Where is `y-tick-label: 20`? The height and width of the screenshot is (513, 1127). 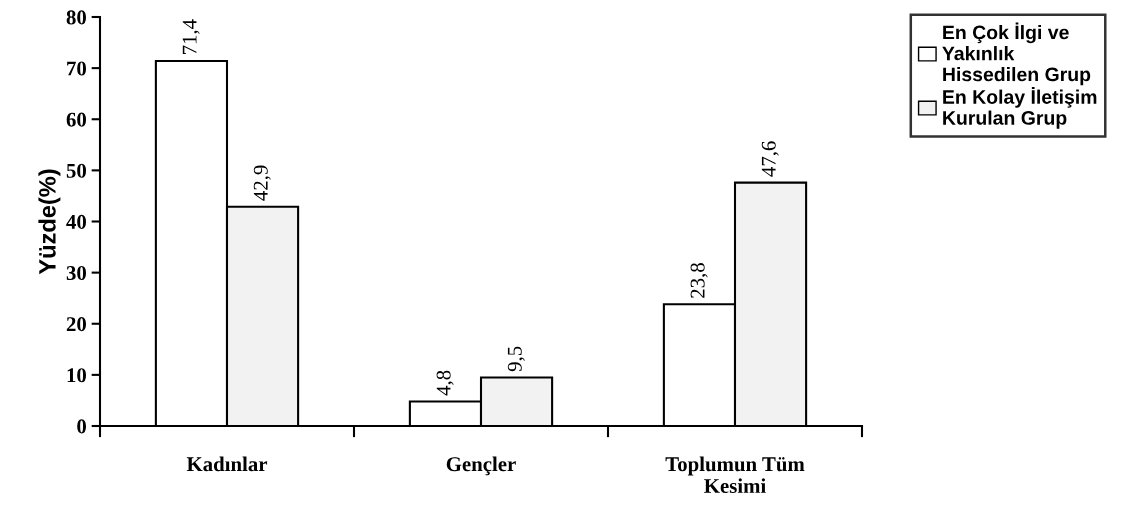
y-tick-label: 20 is located at coordinates (76, 324).